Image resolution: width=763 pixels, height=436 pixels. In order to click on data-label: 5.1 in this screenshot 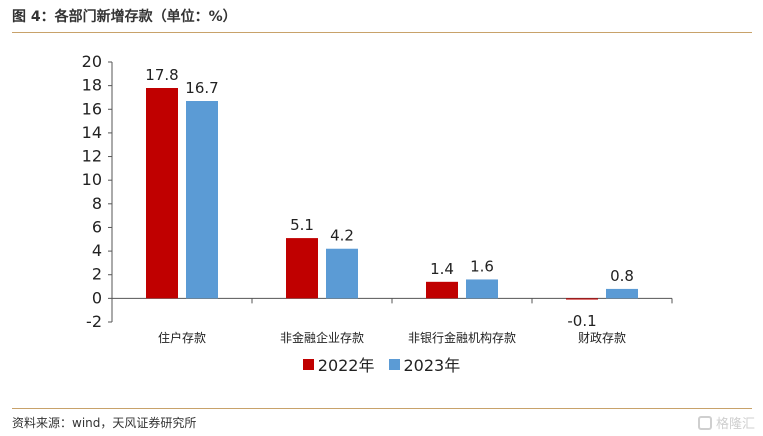, I will do `click(302, 225)`.